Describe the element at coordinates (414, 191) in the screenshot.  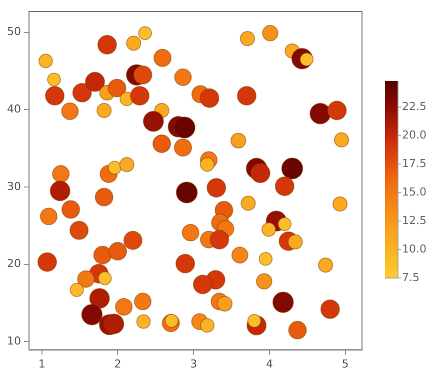
I see `color-bar-label: 15.0` at that location.